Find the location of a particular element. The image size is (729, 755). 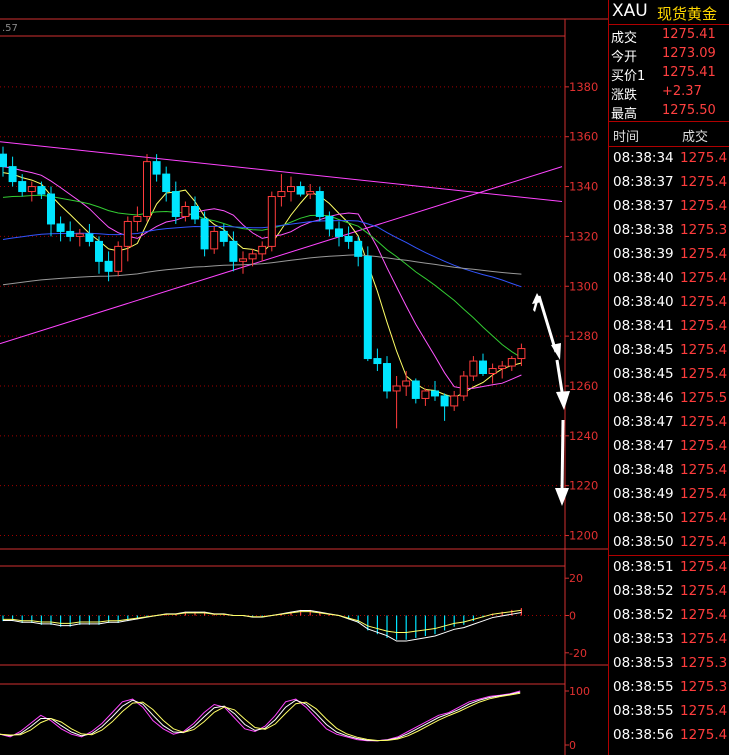

tick-row: 08:38:40 1275.4 is located at coordinates (669, 279).